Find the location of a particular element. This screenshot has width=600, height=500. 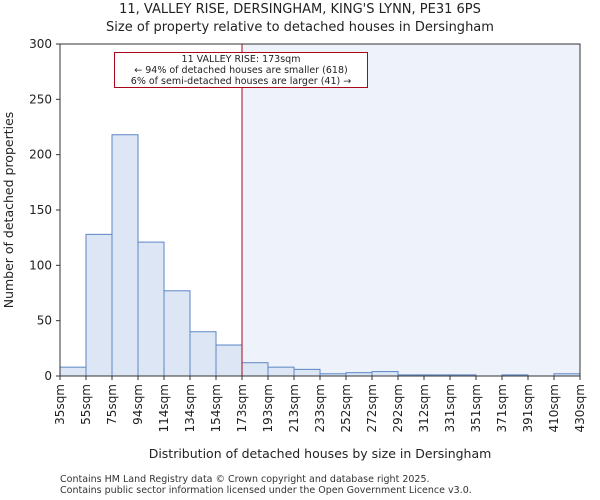

x-tick-label: 35sqm is located at coordinates (60, 404).